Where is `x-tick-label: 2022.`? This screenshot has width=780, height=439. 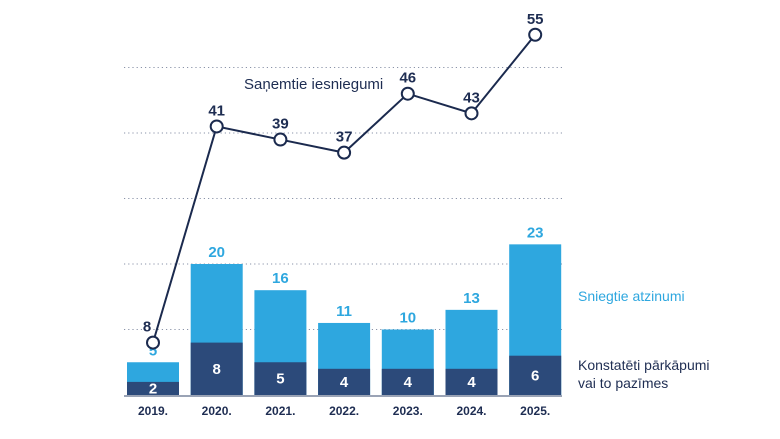
x-tick-label: 2022. is located at coordinates (344, 411).